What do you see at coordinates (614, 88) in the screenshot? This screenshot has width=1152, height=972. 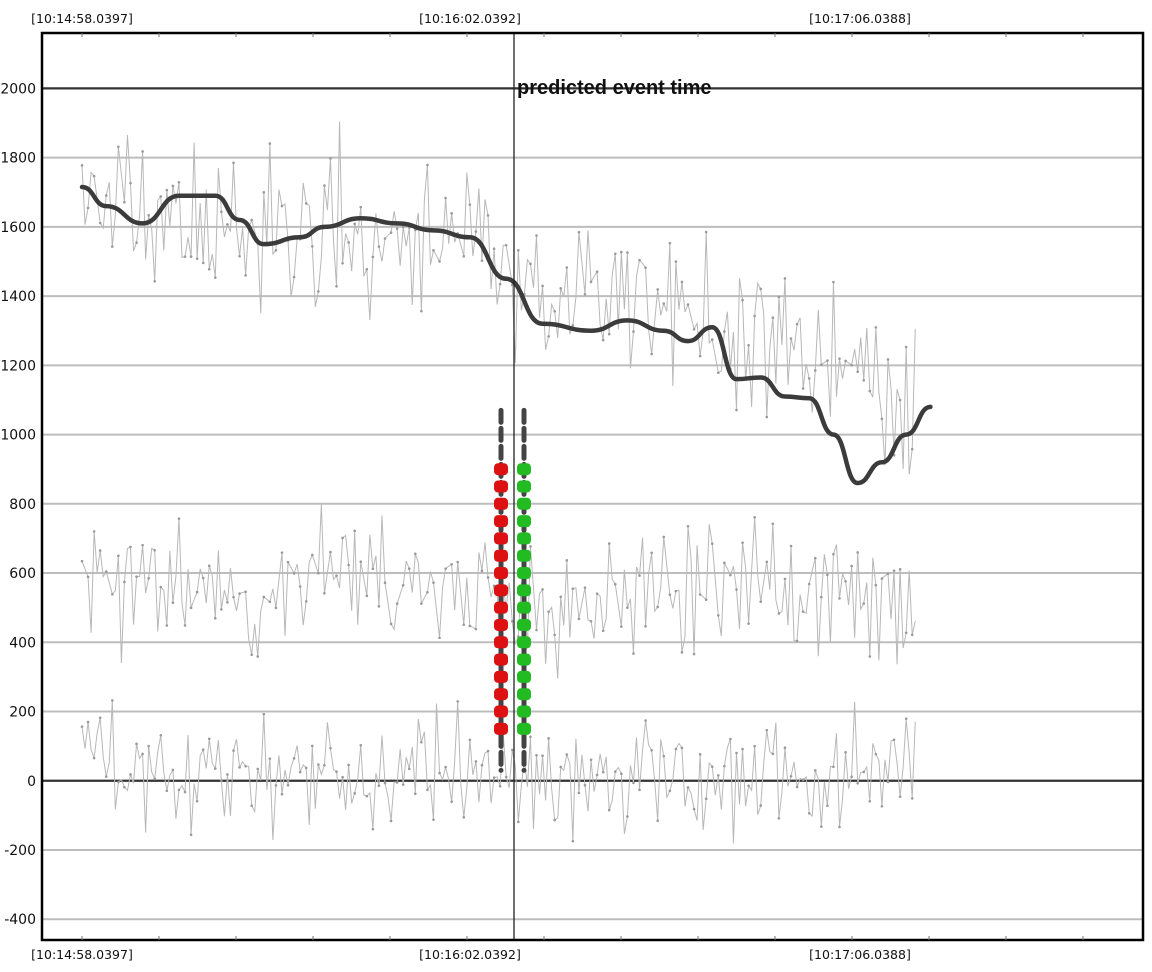 I see `predicted-event-time-label: predicted event time` at bounding box center [614, 88].